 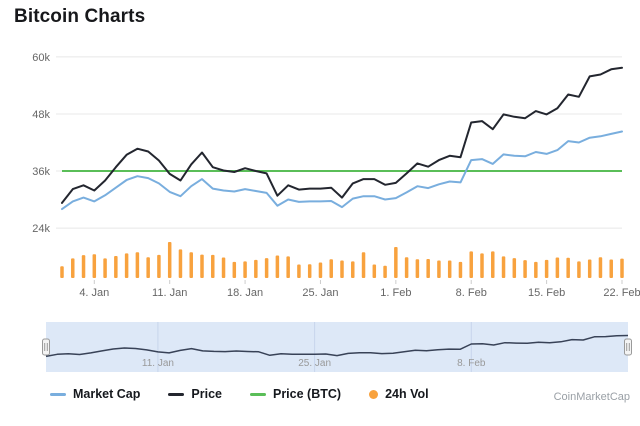 What do you see at coordinates (107, 394) in the screenshot?
I see `legend-label-market-cap: Market Cap` at bounding box center [107, 394].